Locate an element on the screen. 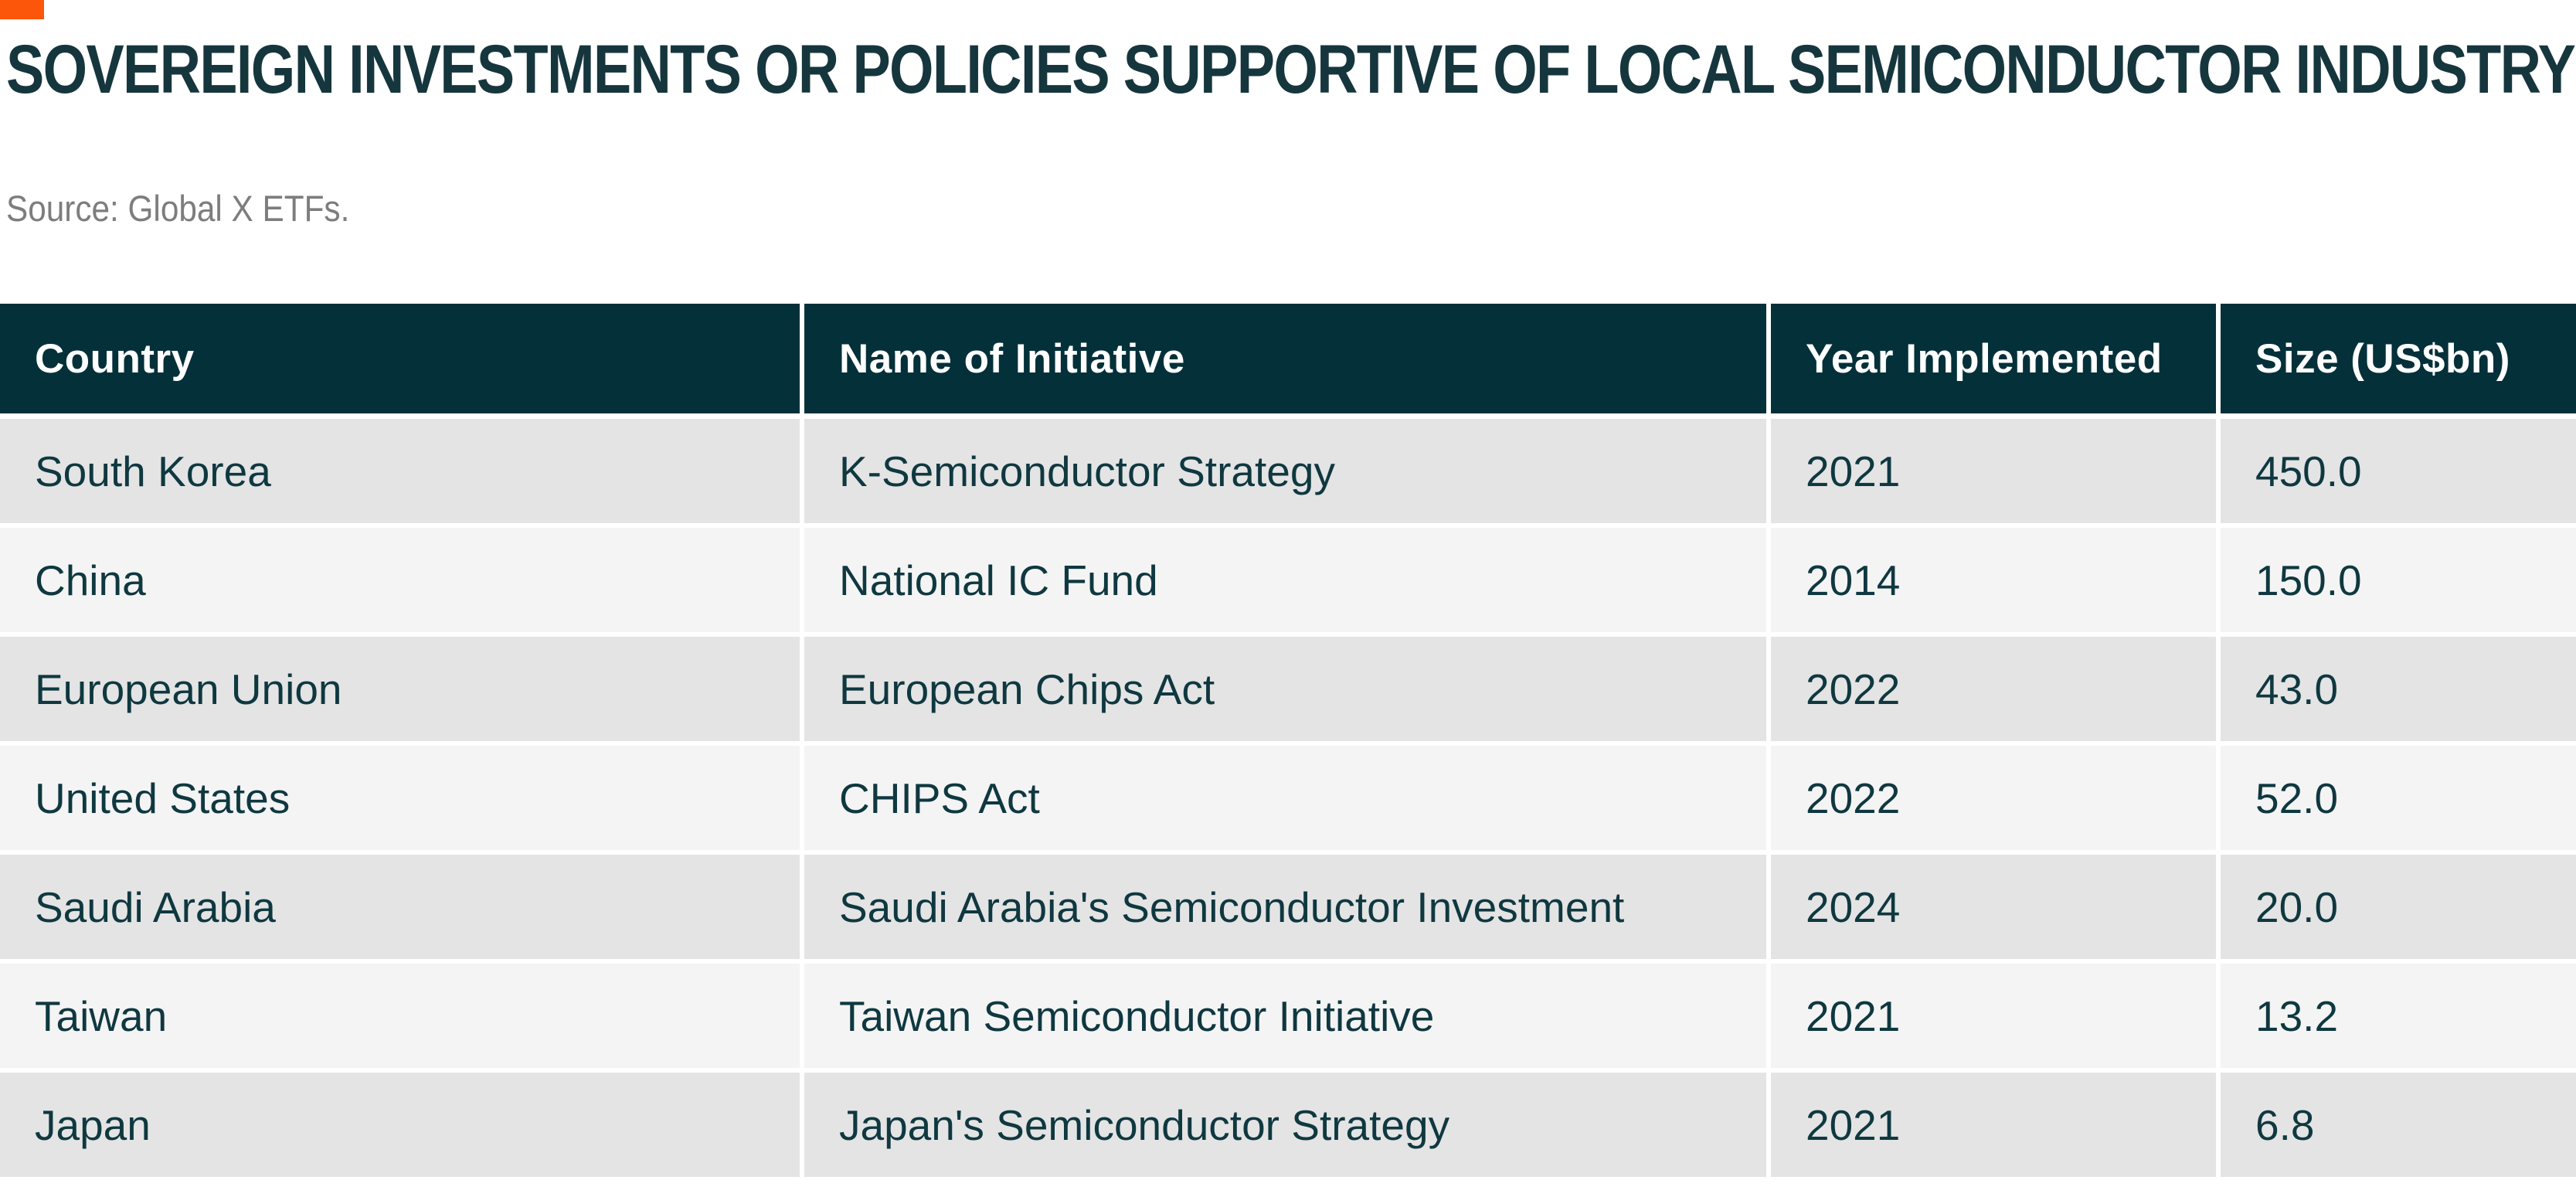 This screenshot has width=2576, height=1187. brand-accent-block is located at coordinates (22, 9).